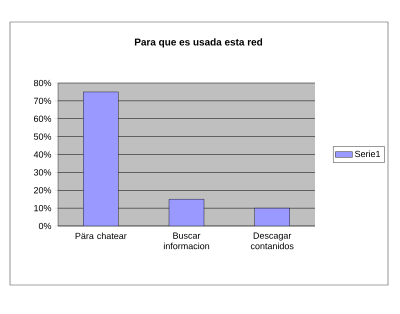  I want to click on y-tick-label: 10%, so click(43, 208).